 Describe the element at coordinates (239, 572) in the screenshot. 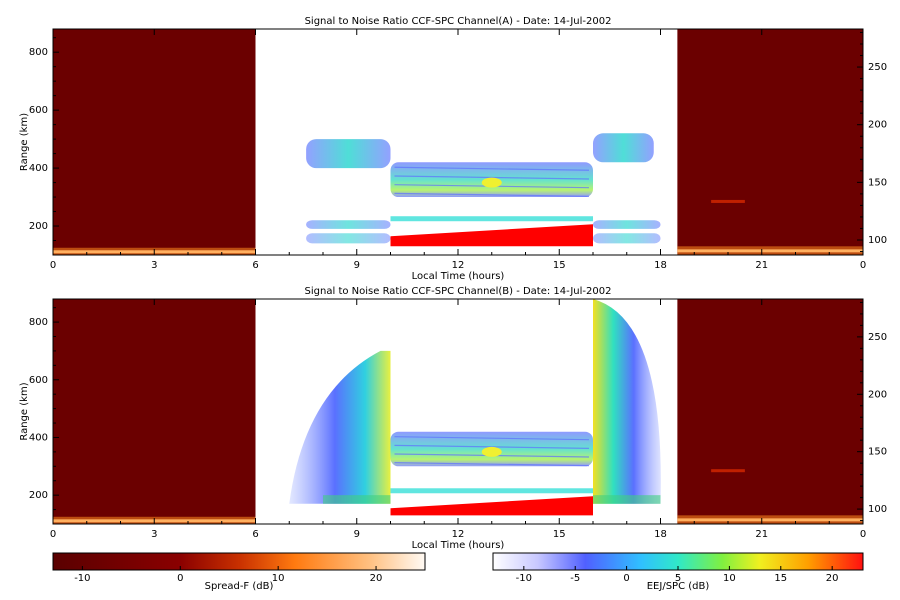

I see `spread-f-colorbar: -10 0 10 20 Spread-F (dB)` at that location.